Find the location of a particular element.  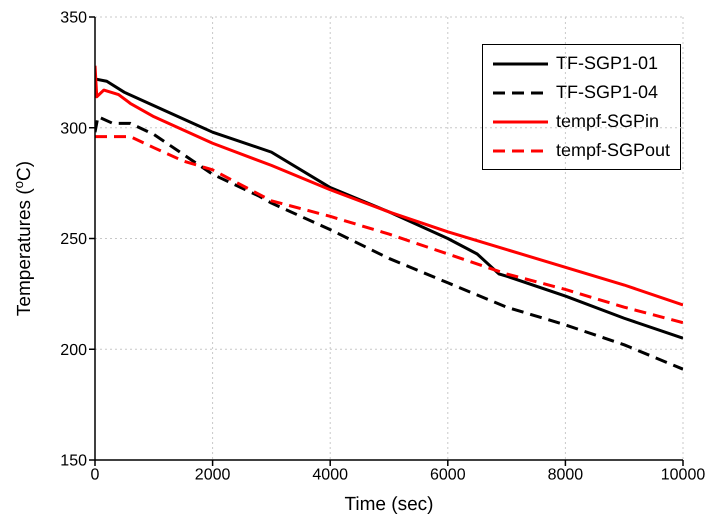

y-tick-label: 300 is located at coordinates (74, 129).